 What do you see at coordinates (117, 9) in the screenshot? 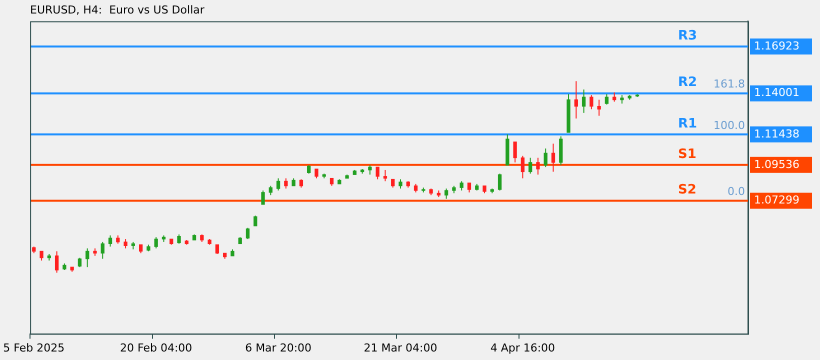
I see `chart-title: EURUSD, H4: Euro vs US Dollar` at bounding box center [117, 9].